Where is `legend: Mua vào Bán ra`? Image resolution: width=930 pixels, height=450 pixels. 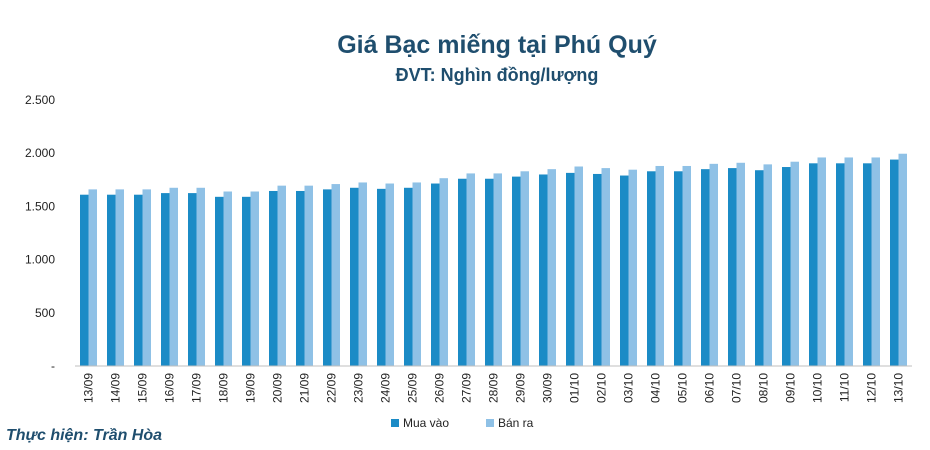 legend: Mua vào Bán ra is located at coordinates (462, 423).